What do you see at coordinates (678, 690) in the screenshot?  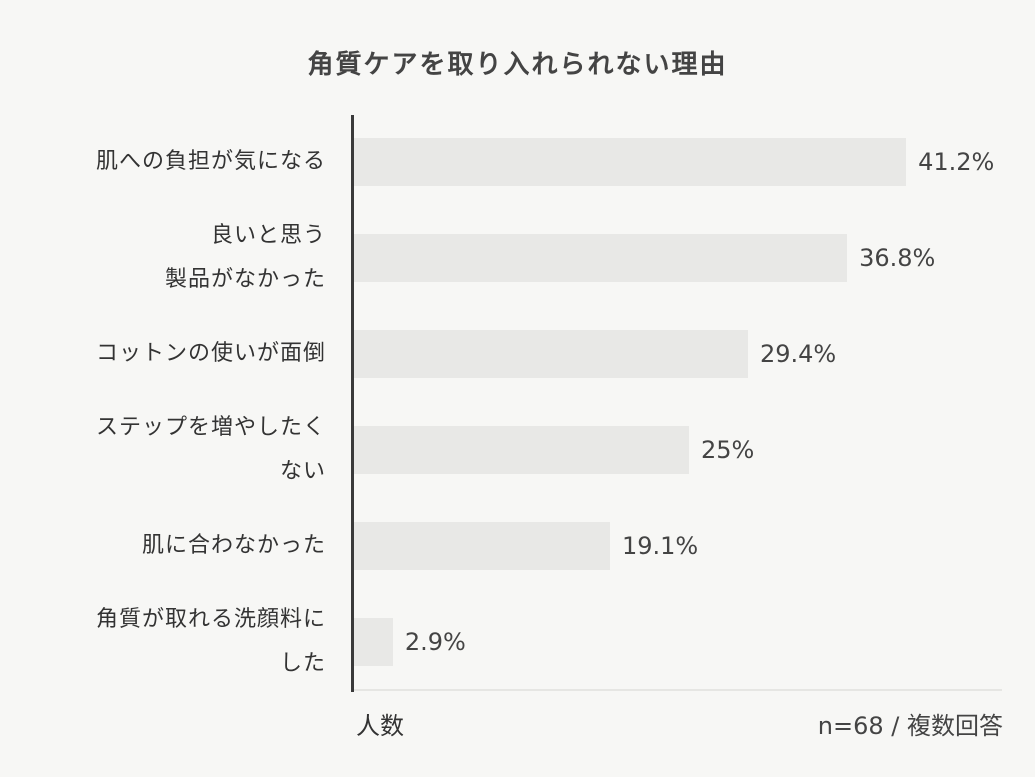 I see `x-axis-line` at bounding box center [678, 690].